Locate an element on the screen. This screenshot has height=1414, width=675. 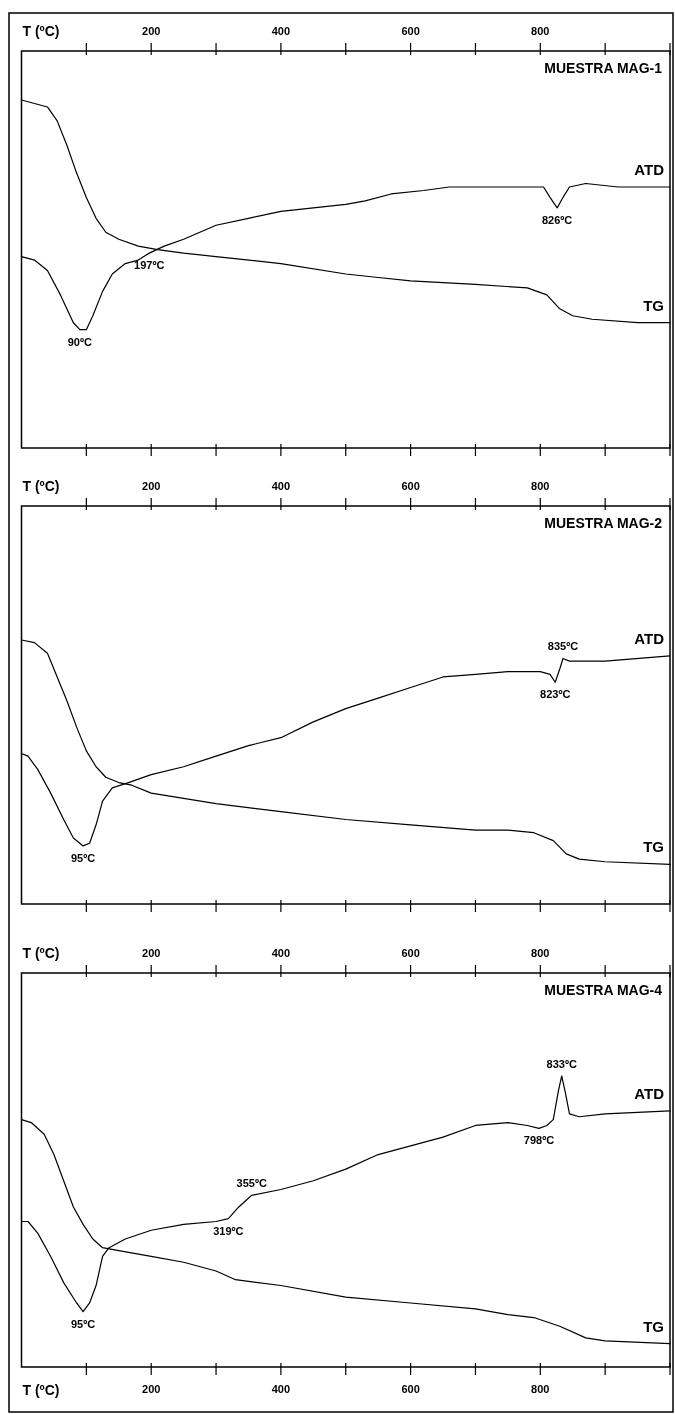
x2-axis-title: T (ºC) is located at coordinates (41, 953).